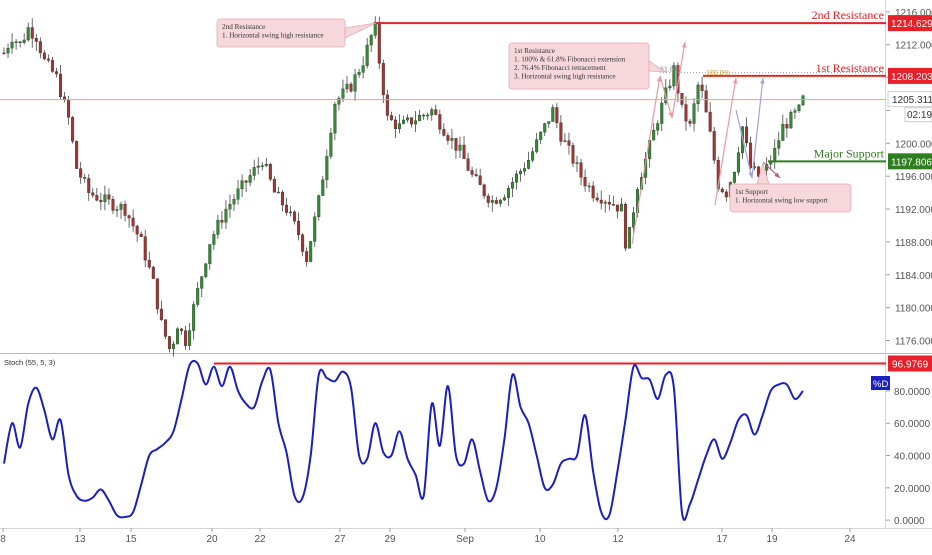 The width and height of the screenshot is (932, 555). What do you see at coordinates (919, 115) in the screenshot?
I see `countdown-label: 02:19` at bounding box center [919, 115].